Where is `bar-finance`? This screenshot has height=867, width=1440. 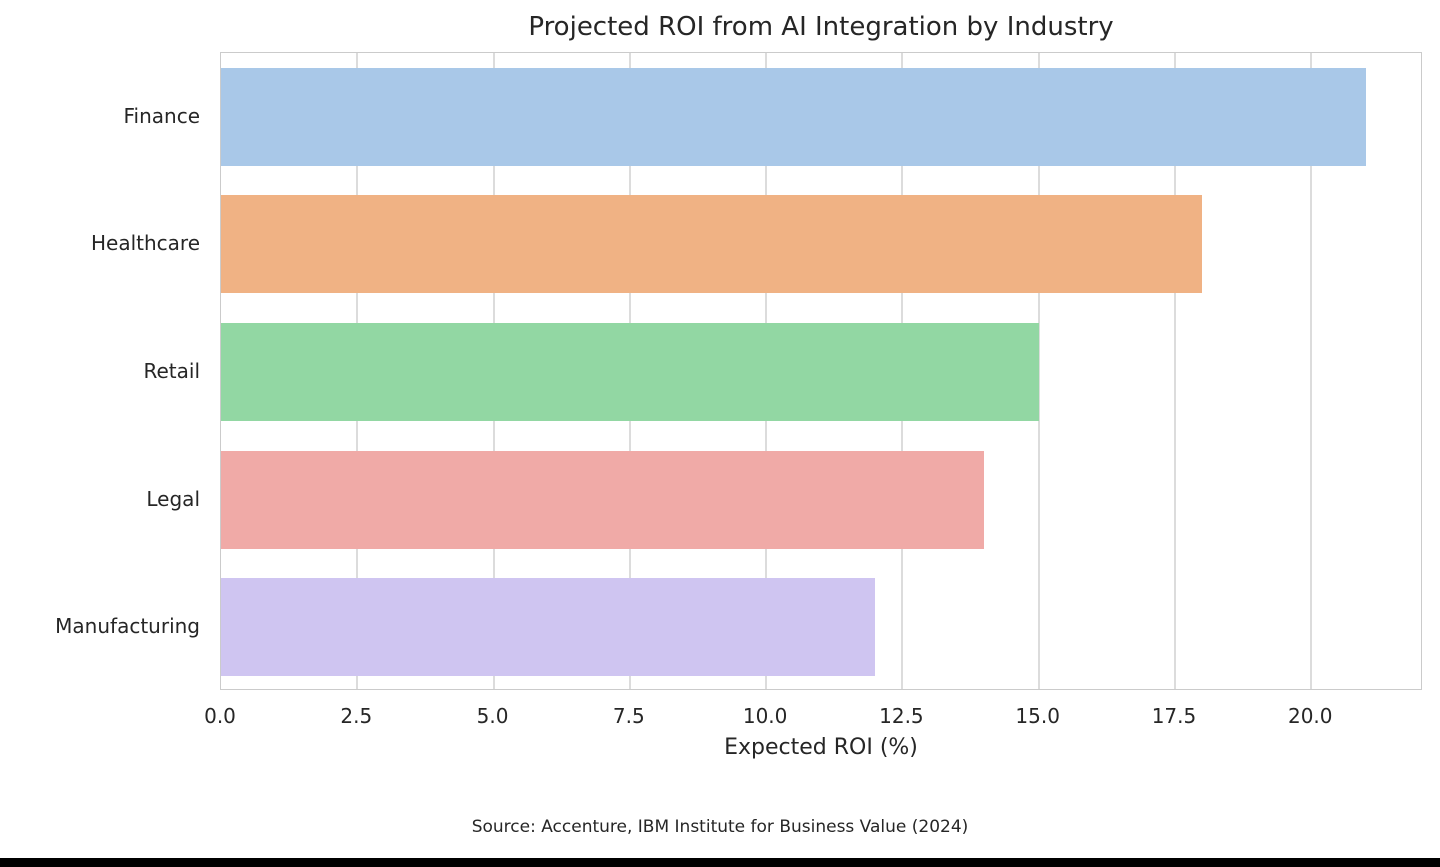
bar-finance is located at coordinates (793, 116).